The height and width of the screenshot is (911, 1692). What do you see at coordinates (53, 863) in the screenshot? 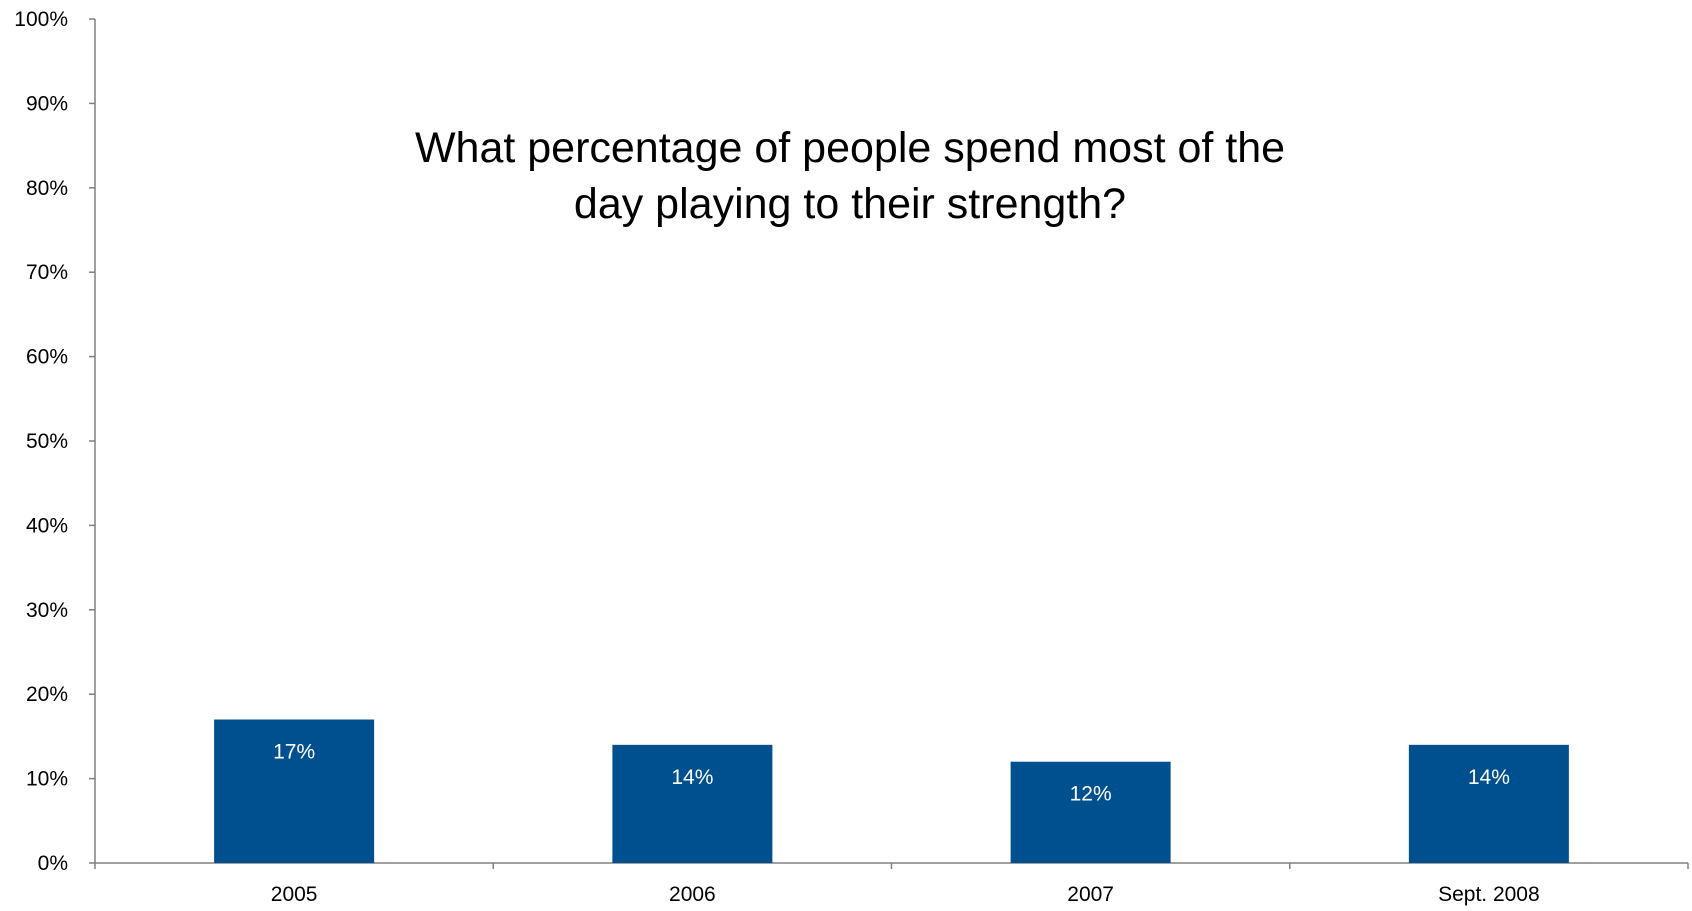
I see `y-tick-label: 0%` at bounding box center [53, 863].